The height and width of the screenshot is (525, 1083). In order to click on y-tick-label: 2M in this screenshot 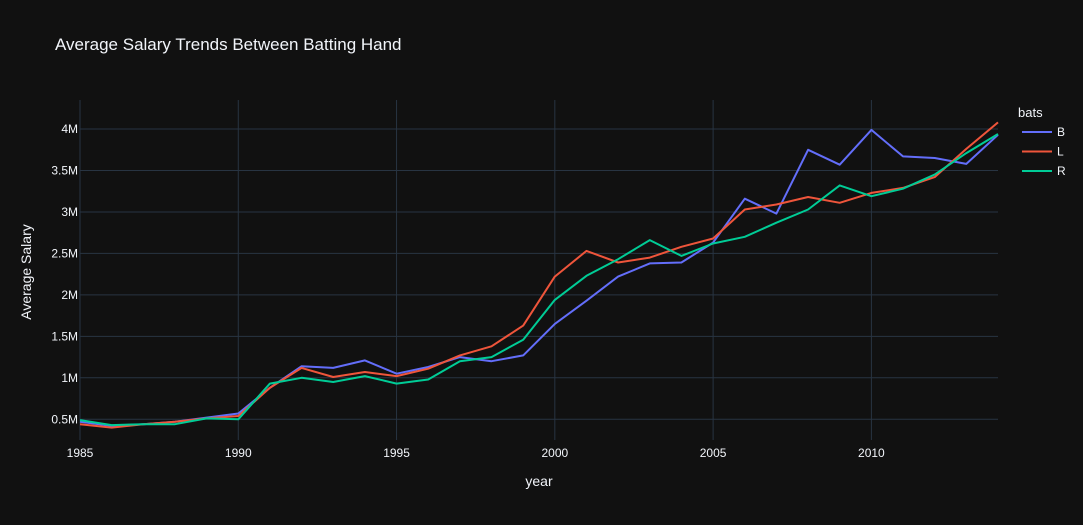, I will do `click(69, 295)`.